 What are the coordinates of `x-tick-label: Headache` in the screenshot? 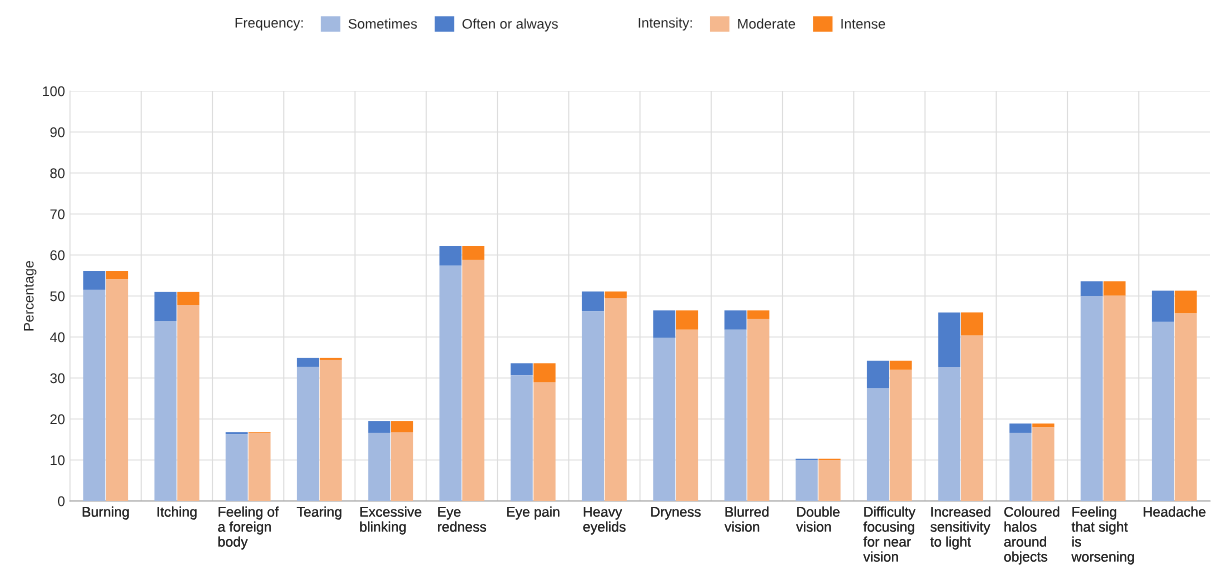 It's located at (1174, 511).